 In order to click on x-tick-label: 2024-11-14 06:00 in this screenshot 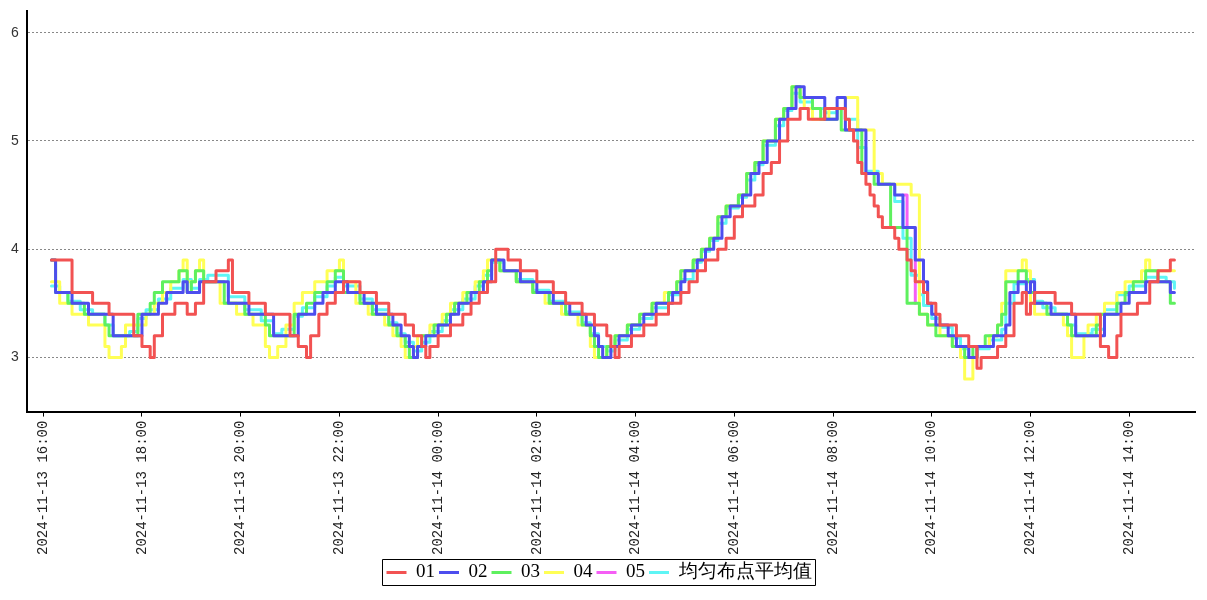, I will do `click(734, 487)`.